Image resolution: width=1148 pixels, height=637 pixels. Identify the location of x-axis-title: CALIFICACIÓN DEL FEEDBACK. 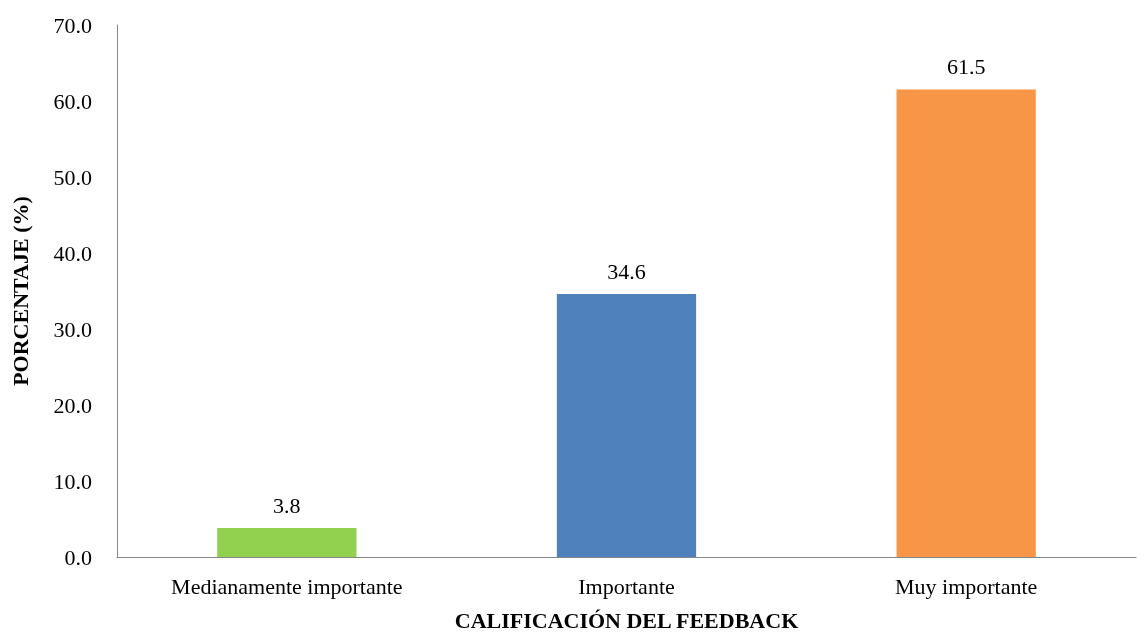
(626, 620).